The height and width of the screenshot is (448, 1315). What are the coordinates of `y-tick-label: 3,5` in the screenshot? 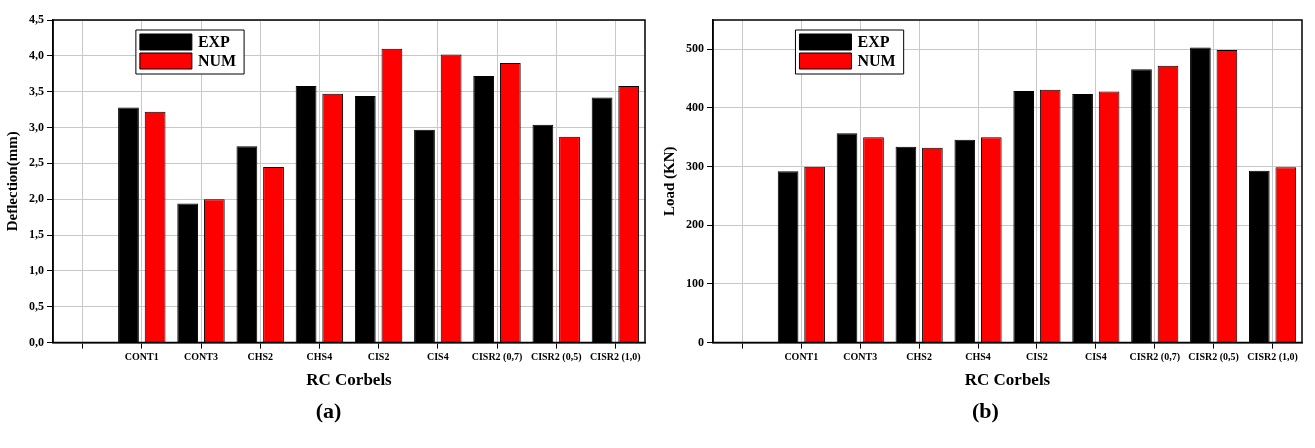 It's located at (36, 90).